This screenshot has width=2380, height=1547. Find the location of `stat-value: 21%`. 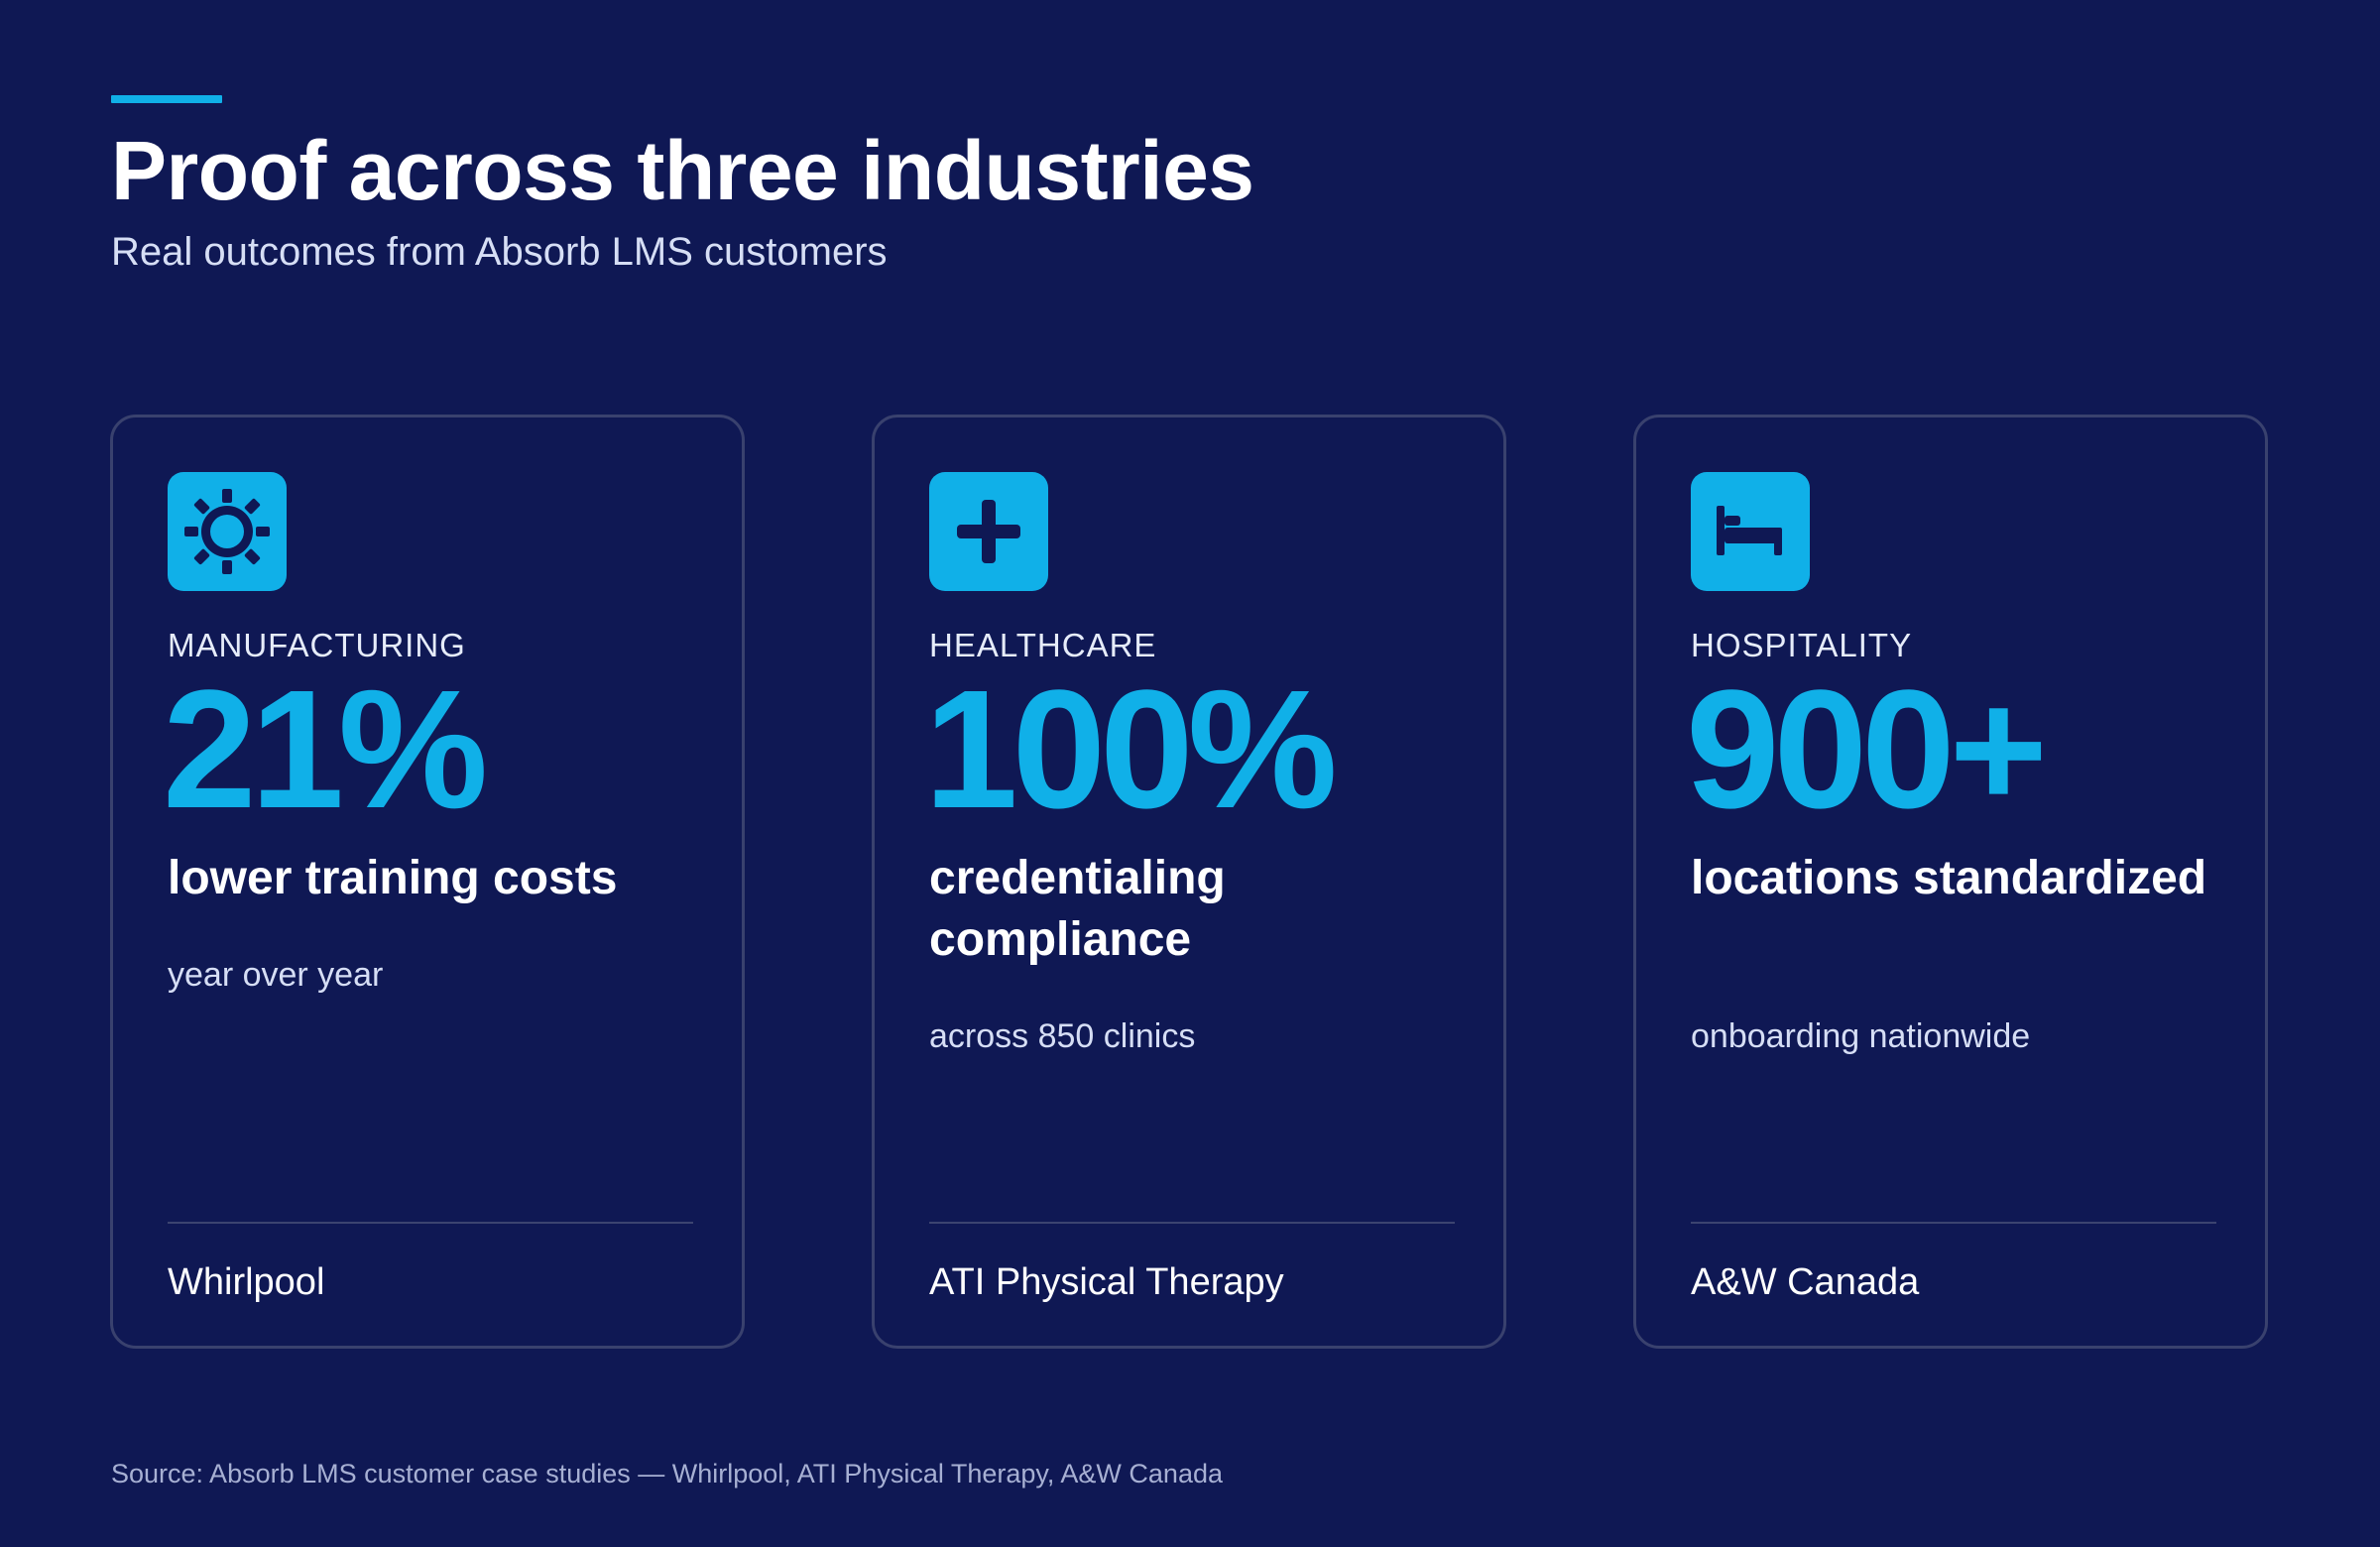

stat-value: 21% is located at coordinates (325, 749).